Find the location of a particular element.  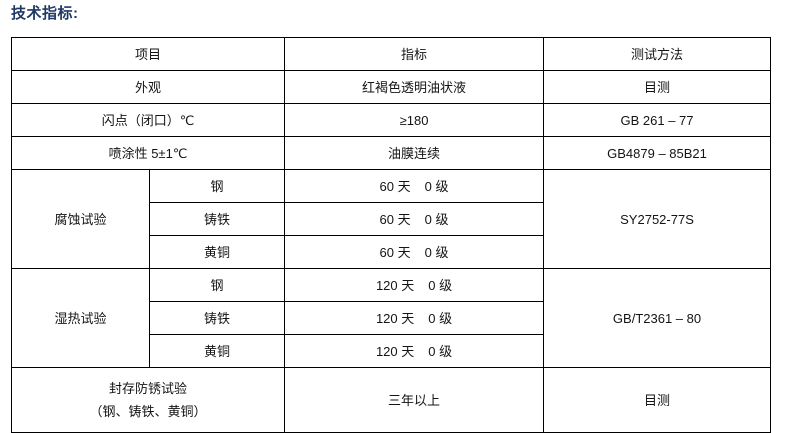

cell-indicator: 三年以上 is located at coordinates (414, 400).